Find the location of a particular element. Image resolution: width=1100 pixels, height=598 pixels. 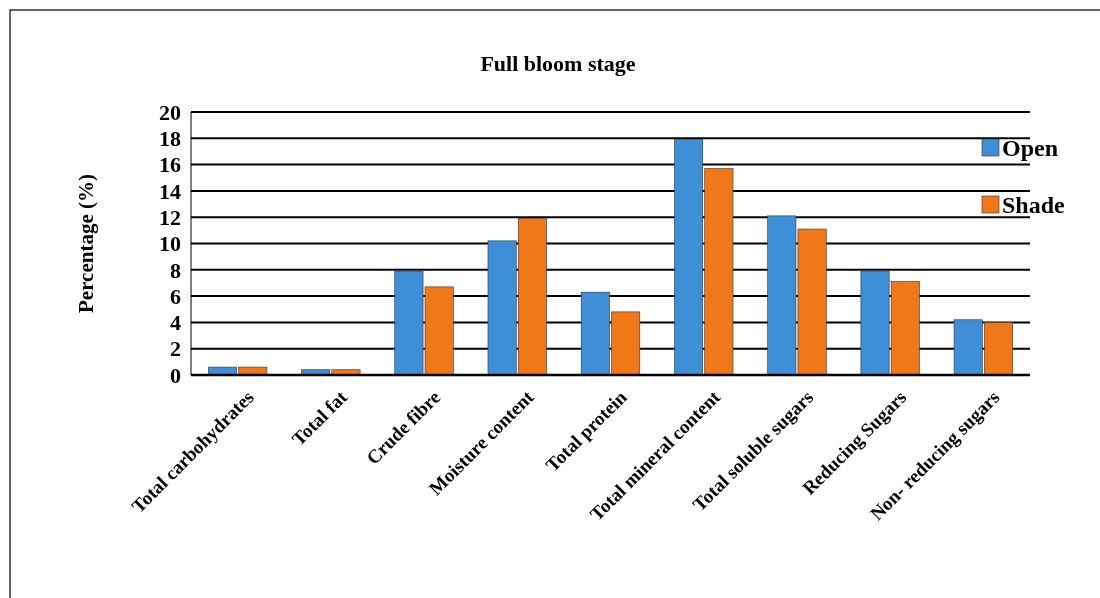

y-tick-label: 18 is located at coordinates (170, 138).